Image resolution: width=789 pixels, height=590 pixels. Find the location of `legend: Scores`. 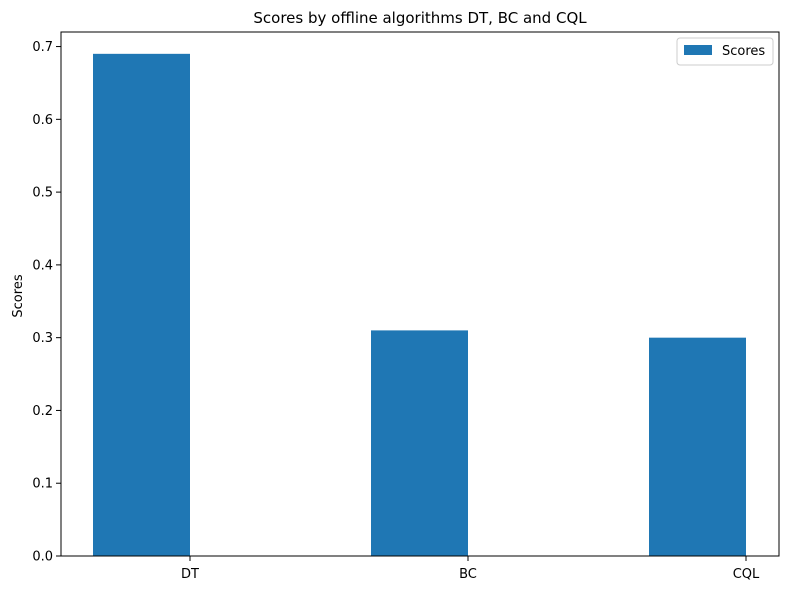

legend: Scores is located at coordinates (725, 51).